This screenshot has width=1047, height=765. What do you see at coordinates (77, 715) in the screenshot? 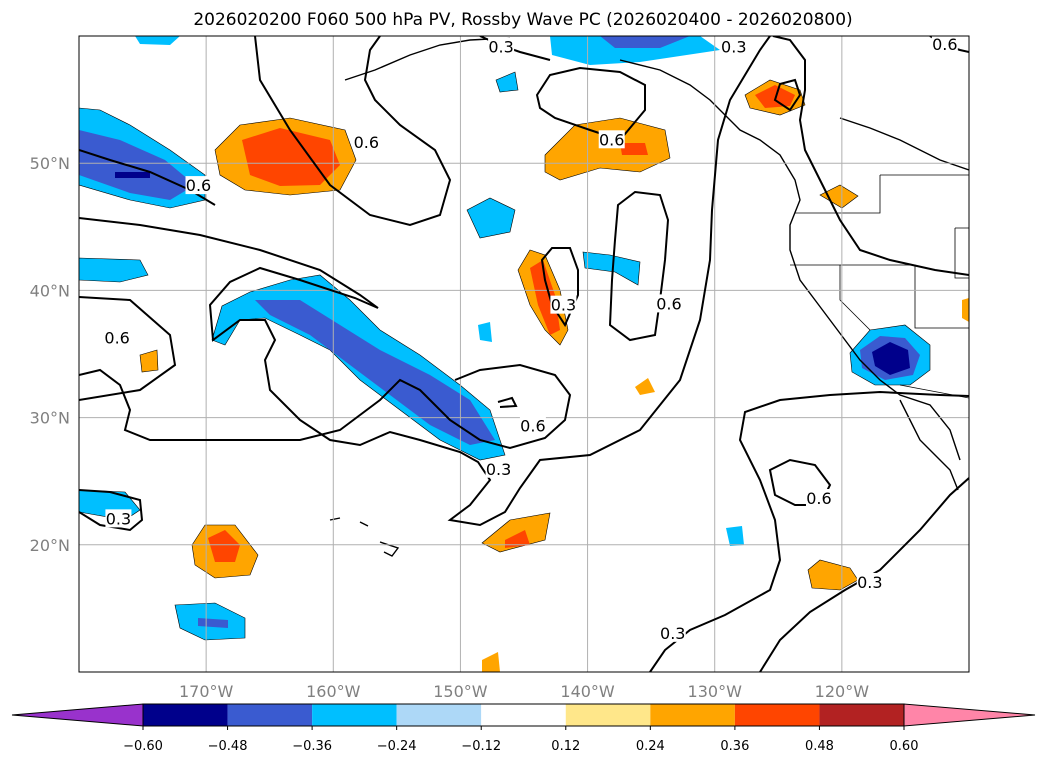
I see `colorbar-extend-min` at bounding box center [77, 715].